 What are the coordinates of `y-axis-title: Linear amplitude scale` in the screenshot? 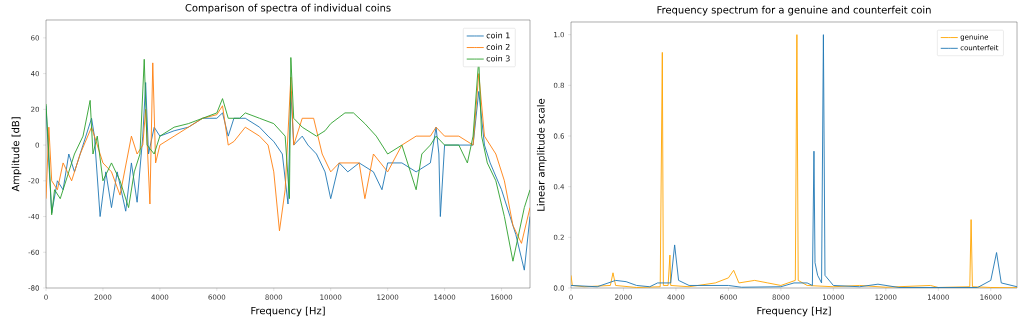 It's located at (541, 154).